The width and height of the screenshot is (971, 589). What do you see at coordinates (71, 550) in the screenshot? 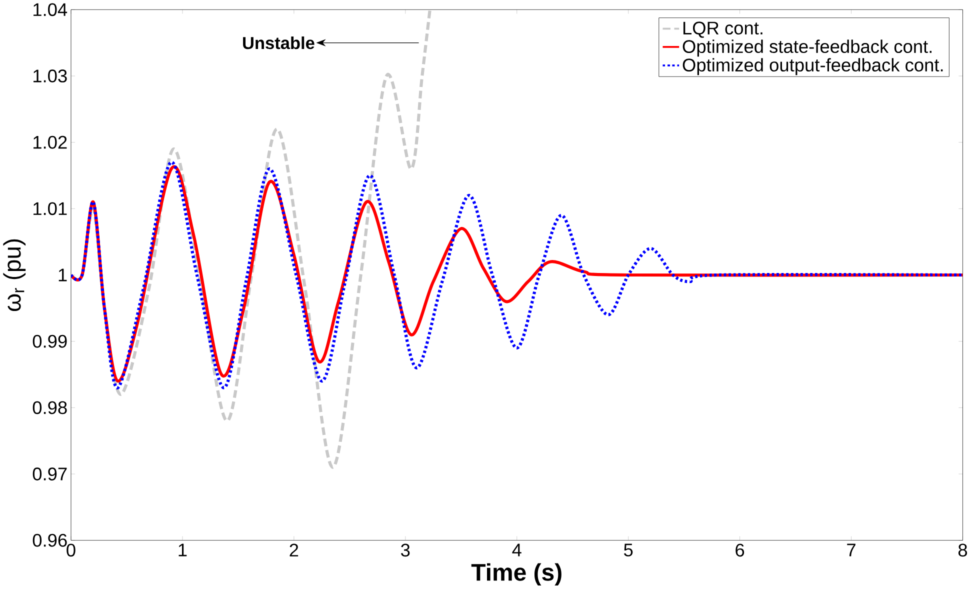
I see `x-tick-label: 0` at bounding box center [71, 550].